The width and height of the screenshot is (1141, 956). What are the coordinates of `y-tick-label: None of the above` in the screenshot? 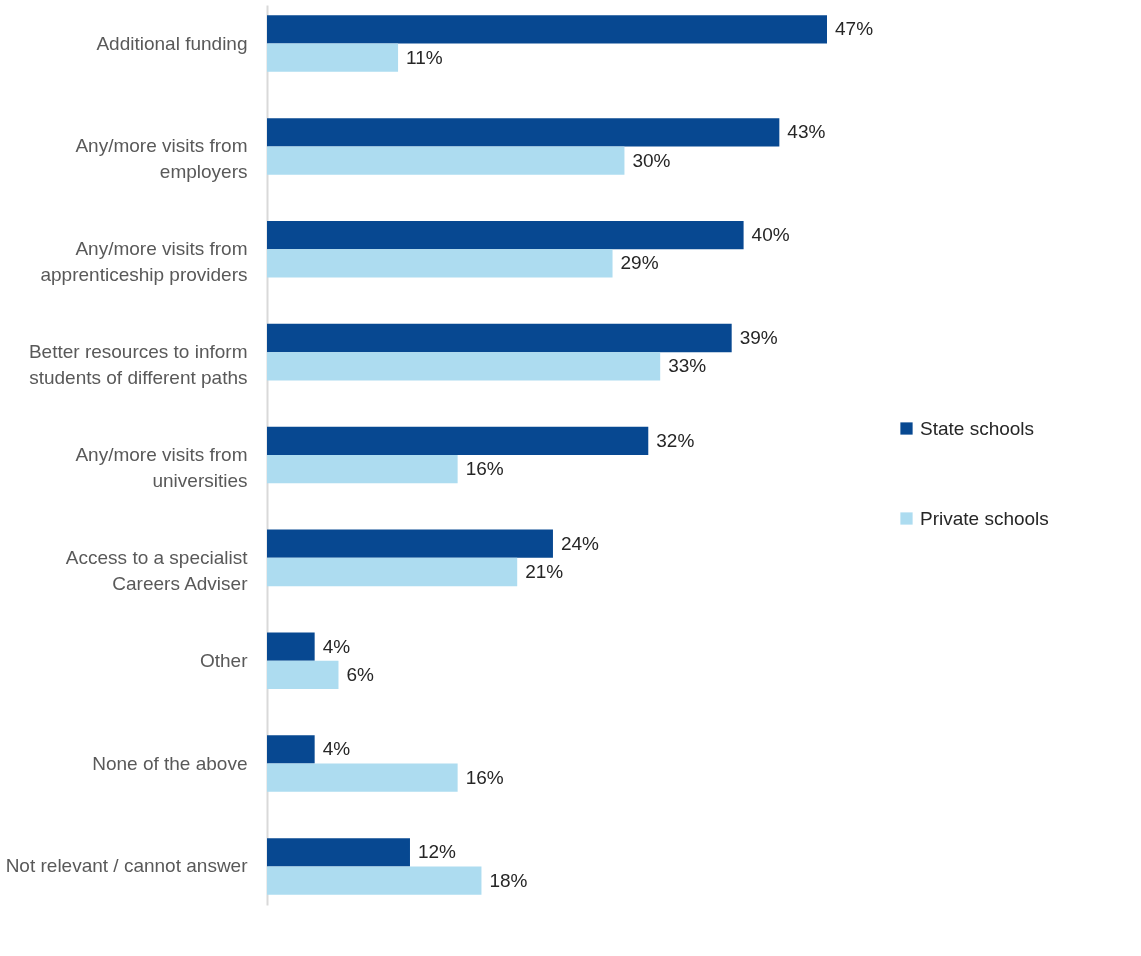 It's located at (170, 763).